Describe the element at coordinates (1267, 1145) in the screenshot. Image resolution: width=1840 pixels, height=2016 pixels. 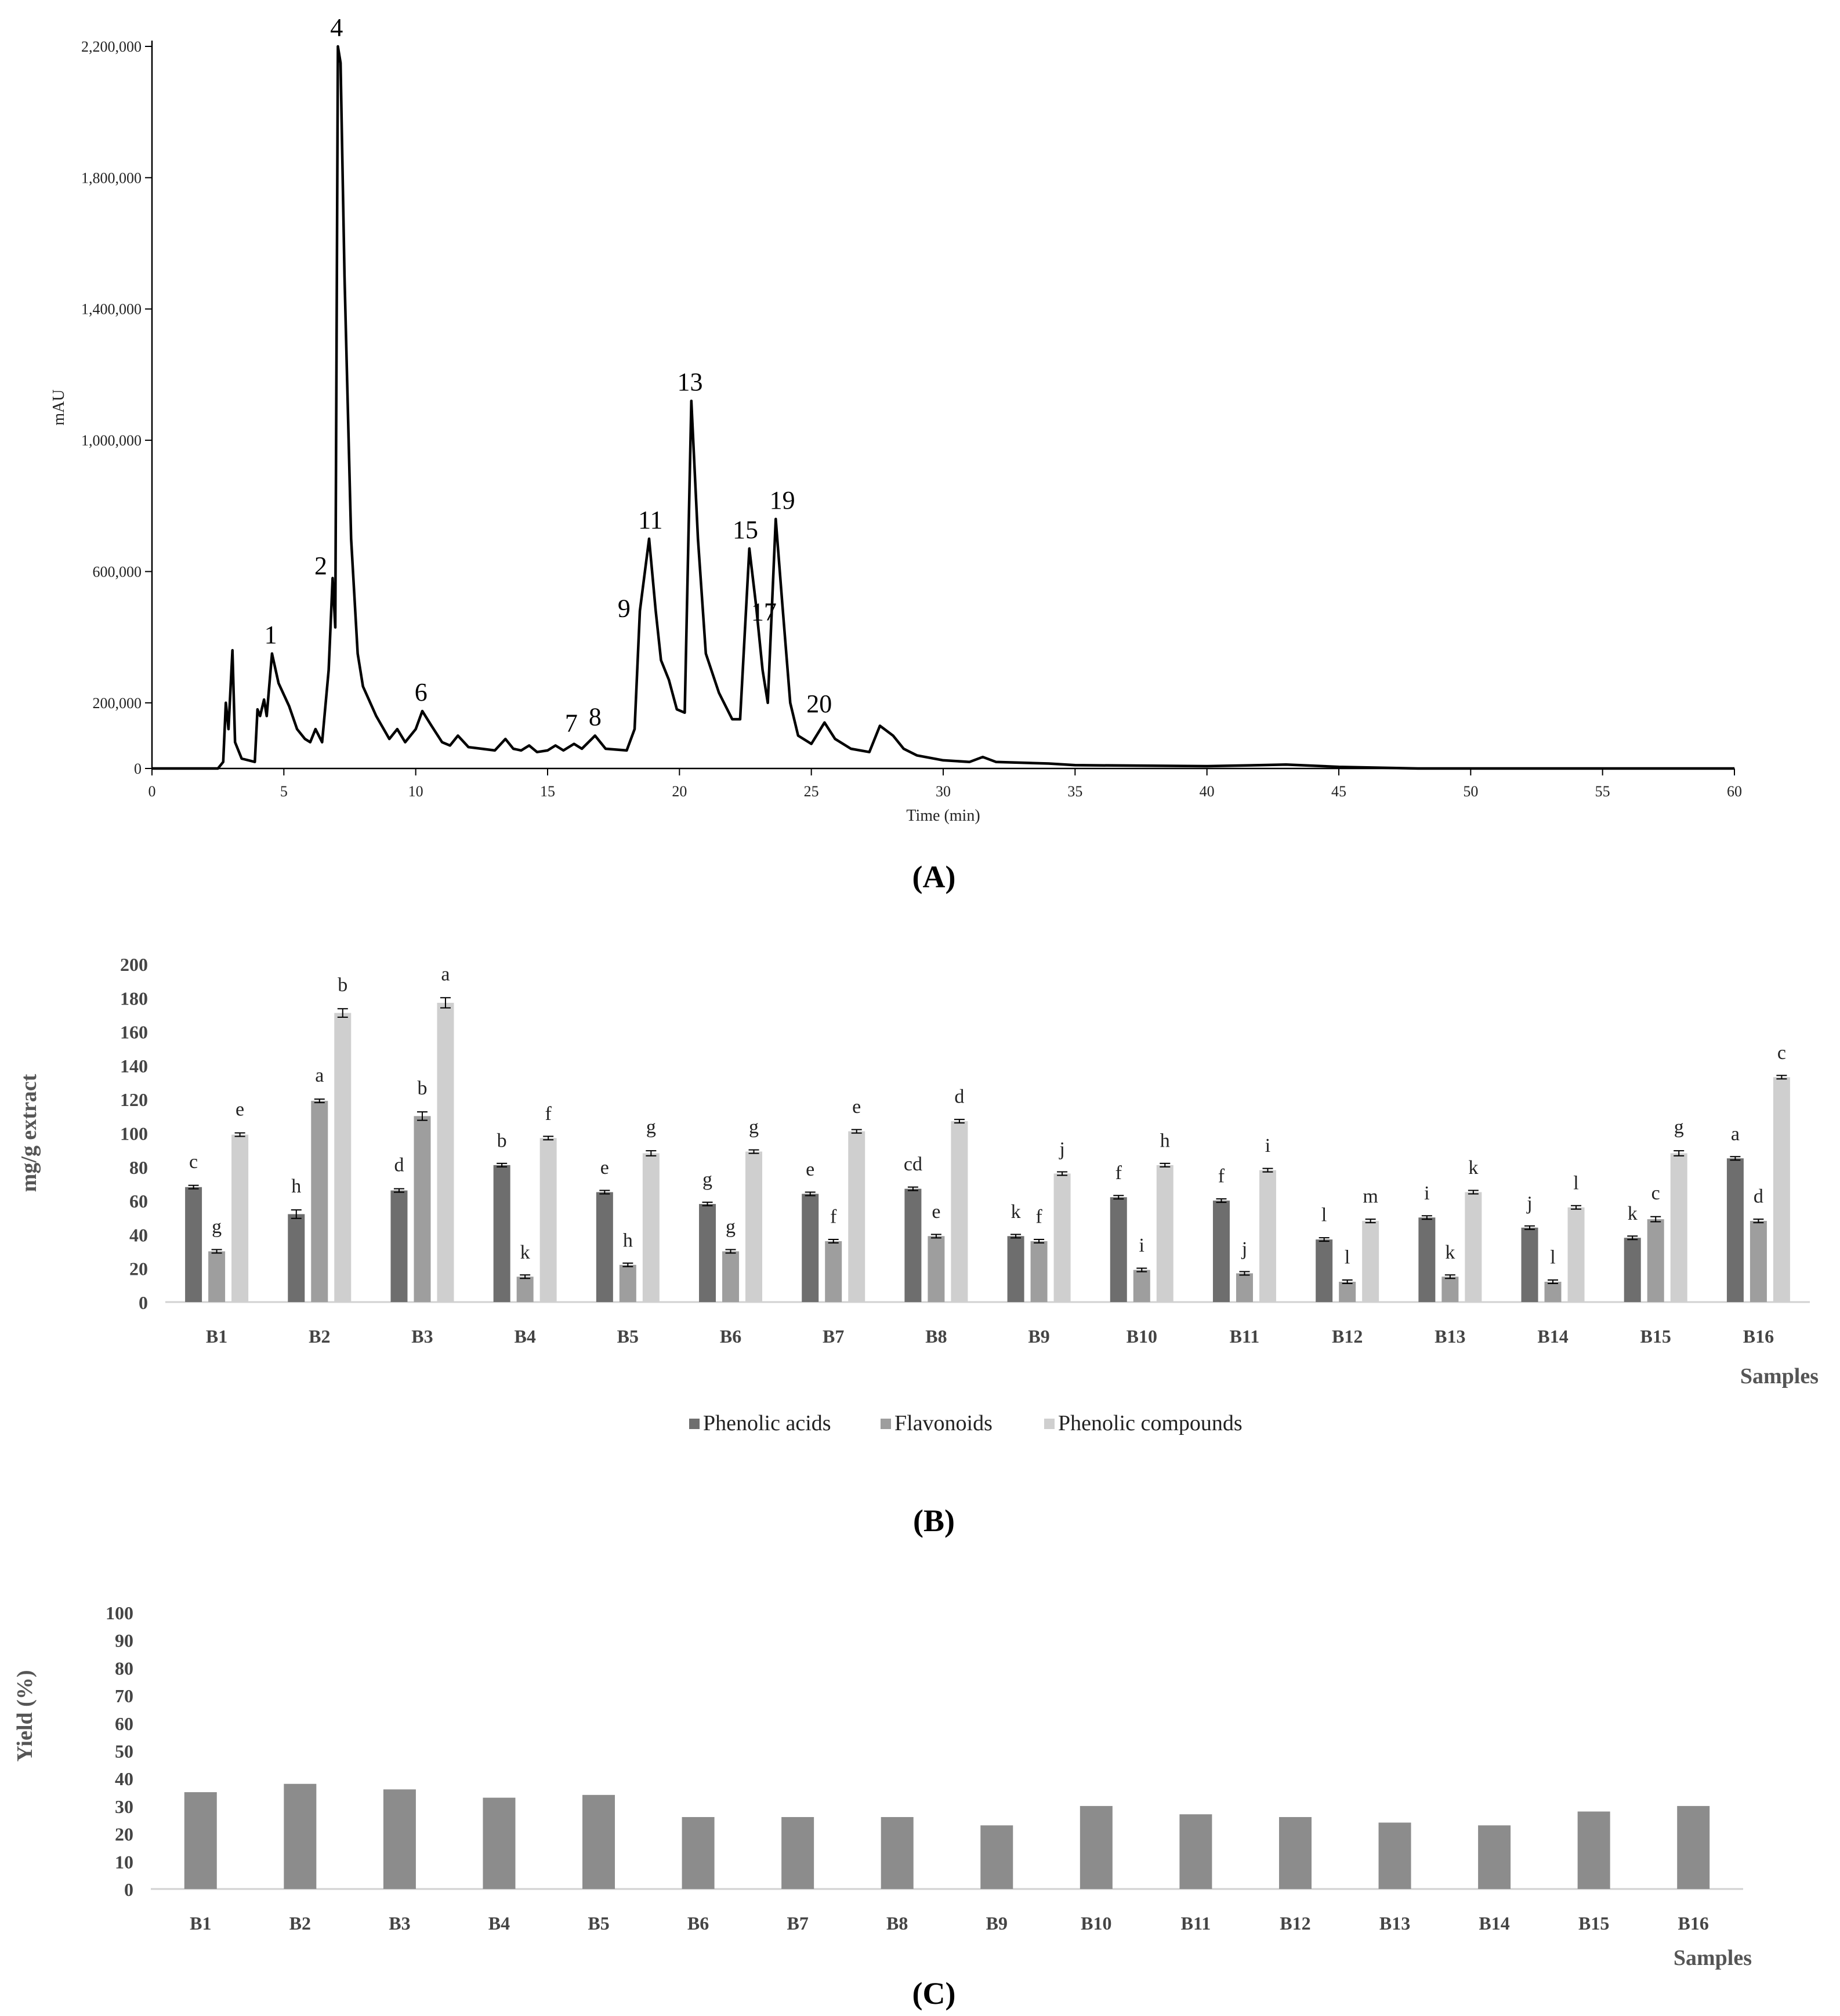
I see `significance-letter: i` at that location.